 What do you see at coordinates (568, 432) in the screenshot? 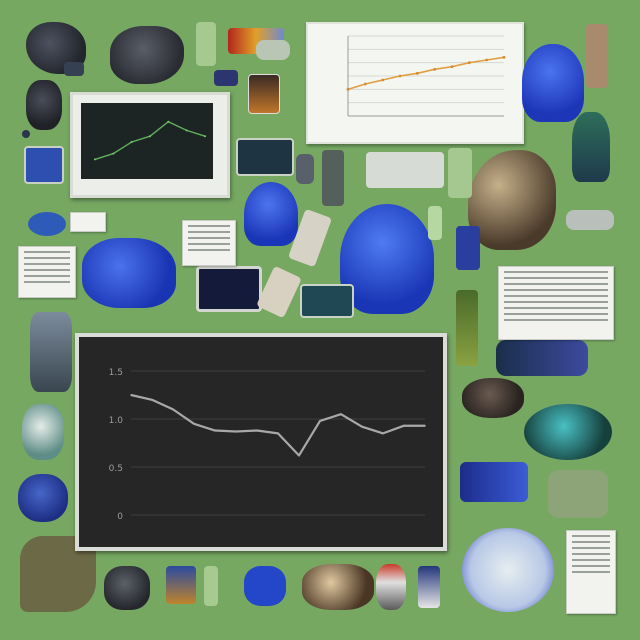
I see `globe-dish-icon` at bounding box center [568, 432].